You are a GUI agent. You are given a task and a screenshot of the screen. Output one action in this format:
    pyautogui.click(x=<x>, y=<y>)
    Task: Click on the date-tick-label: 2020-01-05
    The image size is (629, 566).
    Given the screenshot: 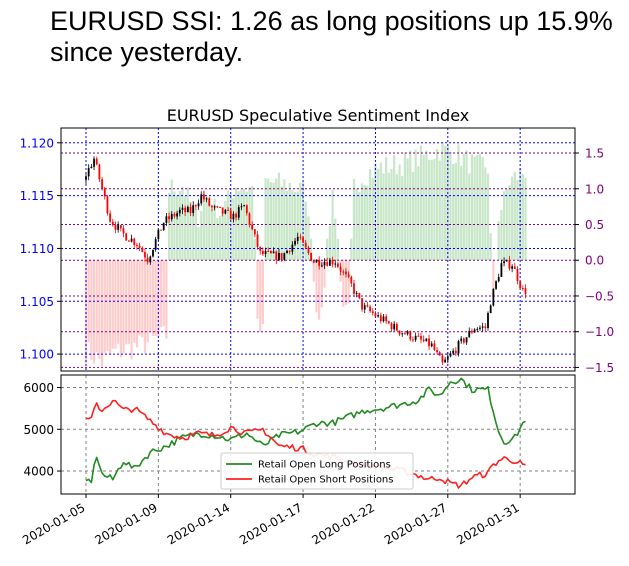 What is the action you would take?
    pyautogui.click(x=53, y=523)
    